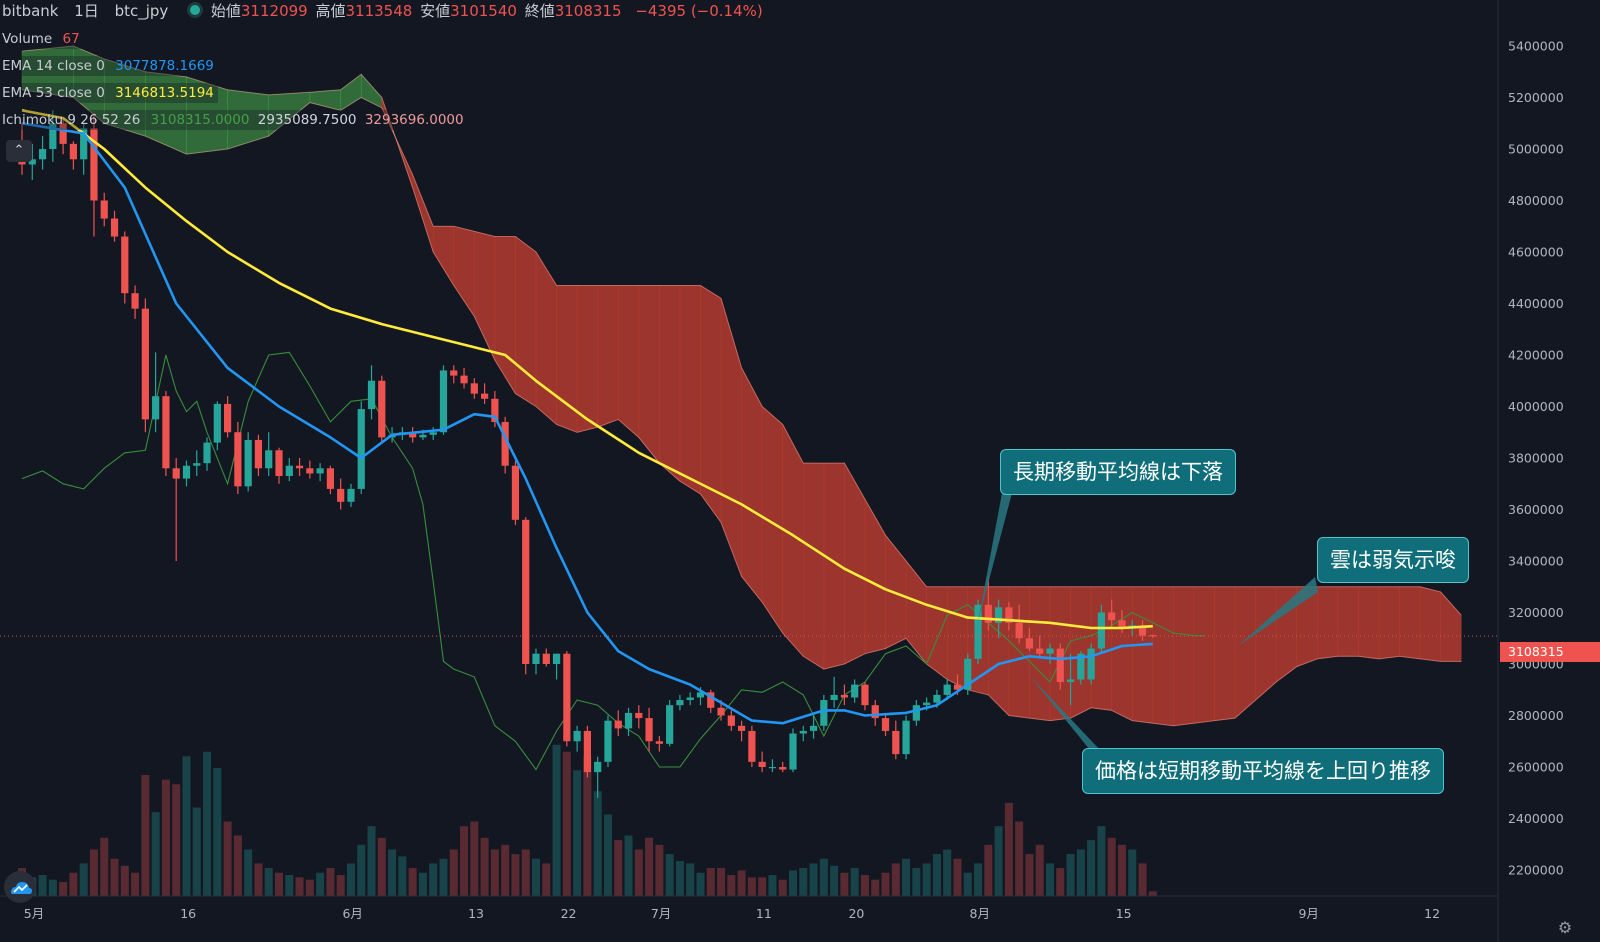  Describe the element at coordinates (86, 11) in the screenshot. I see `interval-label: 1日` at that location.